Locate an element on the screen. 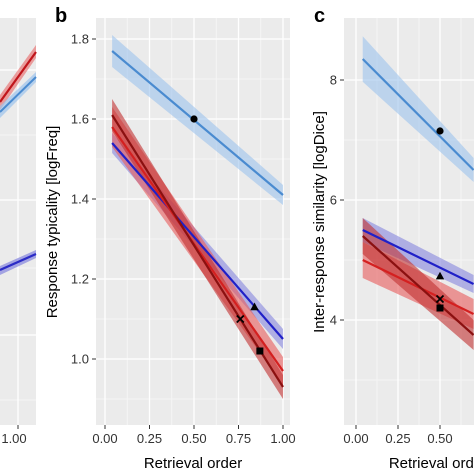  panel-b-letter: b is located at coordinates (61, 16).